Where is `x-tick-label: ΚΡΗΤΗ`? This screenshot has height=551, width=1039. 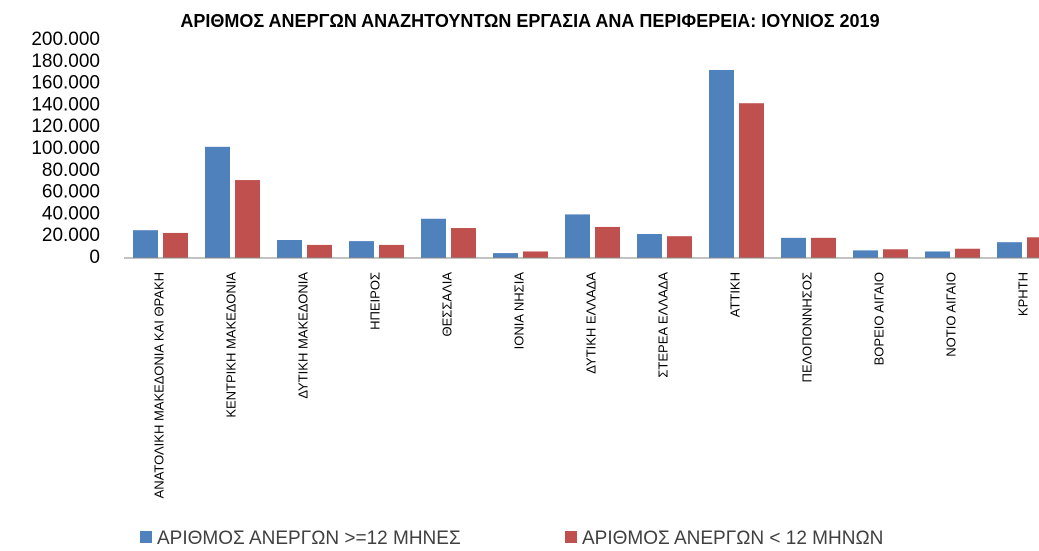
x-tick-label: ΚΡΗΤΗ is located at coordinates (1022, 294).